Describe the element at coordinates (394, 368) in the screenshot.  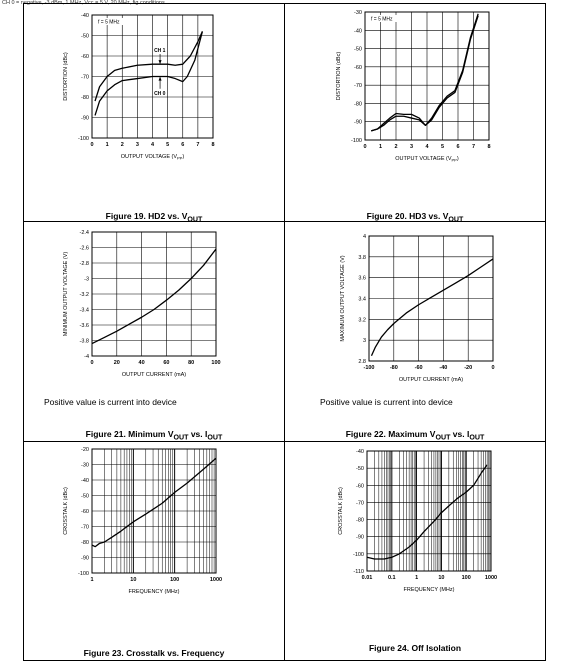
I see `x-tick-label: -80` at that location.